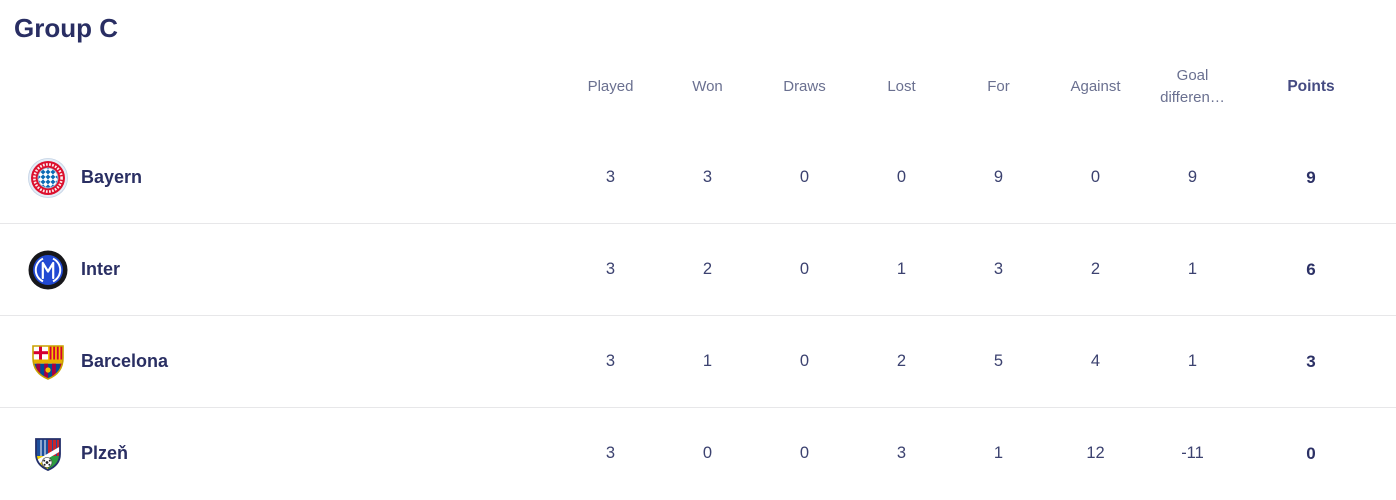 Image resolution: width=1396 pixels, height=500 pixels. What do you see at coordinates (48, 362) in the screenshot?
I see `fc-barcelona-crest-icon` at bounding box center [48, 362].